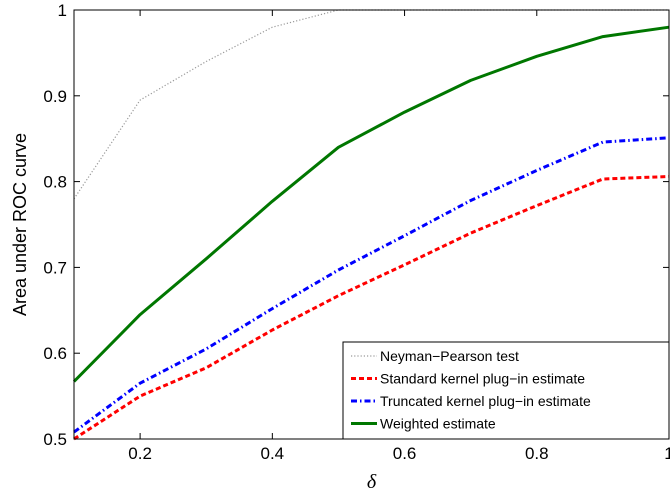  What do you see at coordinates (140, 453) in the screenshot?
I see `x-tick-label: 0.2` at bounding box center [140, 453].